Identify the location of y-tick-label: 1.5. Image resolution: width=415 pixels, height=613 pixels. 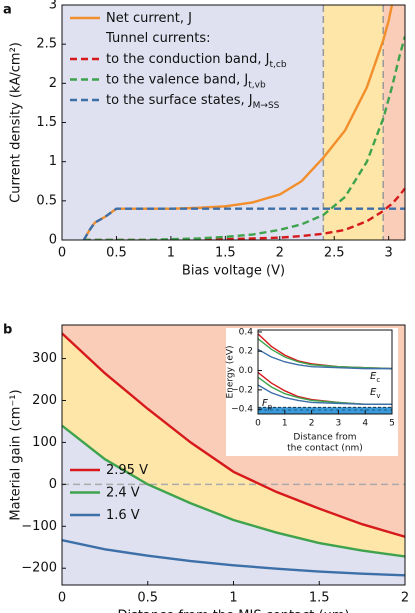
(46, 122).